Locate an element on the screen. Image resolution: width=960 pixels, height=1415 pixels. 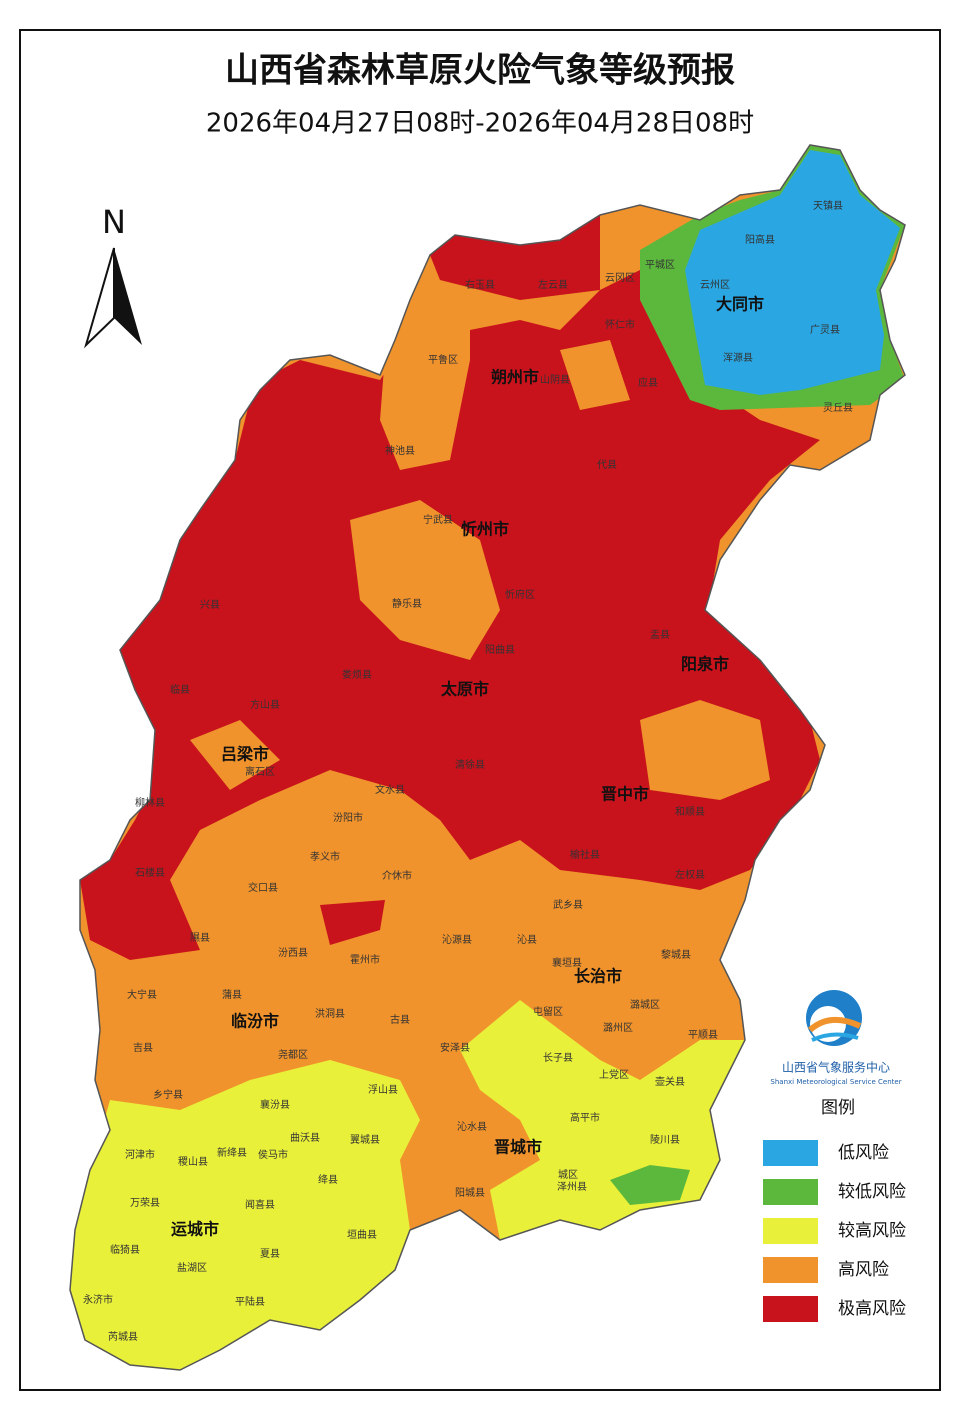
county-label: 平鲁区 is located at coordinates (443, 359).